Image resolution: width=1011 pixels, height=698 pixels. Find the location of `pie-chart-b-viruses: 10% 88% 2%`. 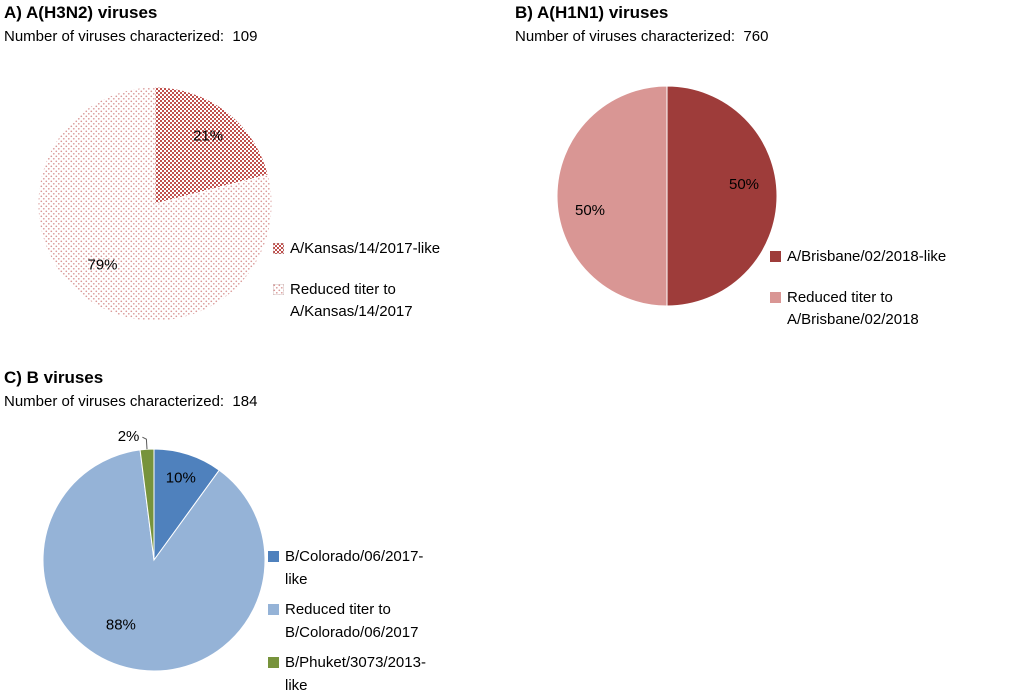

pie-chart-b-viruses: 10% 88% 2% is located at coordinates (154, 550).